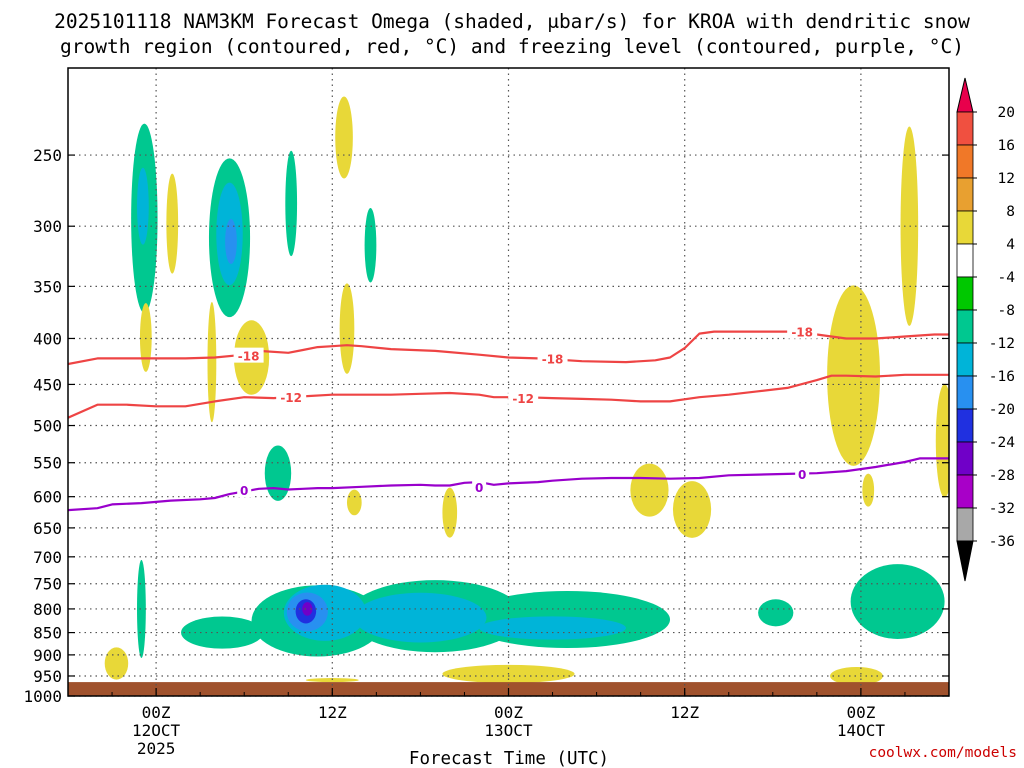  I want to click on y-tick-label-600: 600, so click(47, 497).